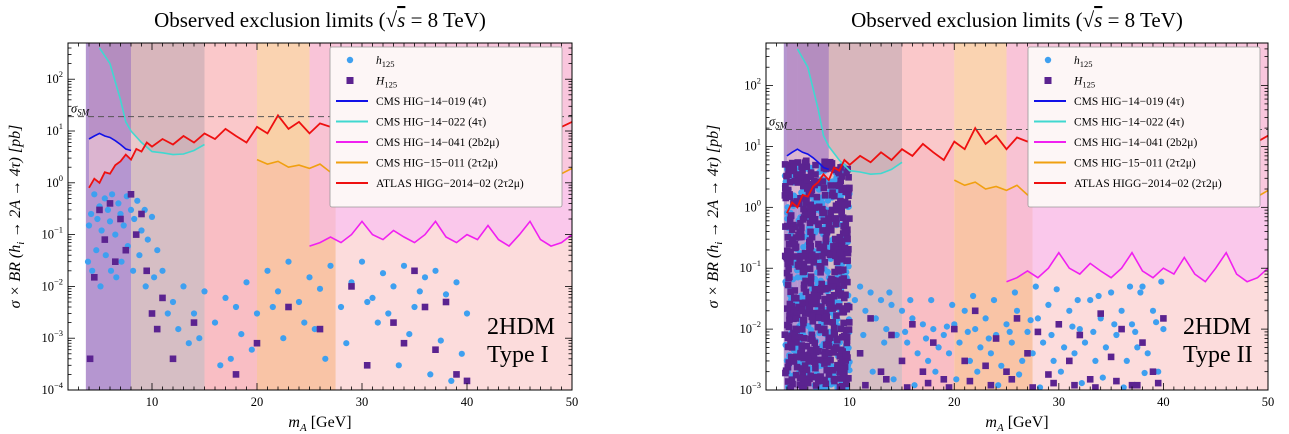  What do you see at coordinates (1135, 143) in the screenshot?
I see `legend-label: CMS HIG−14−041 (2b2μ)` at bounding box center [1135, 143].